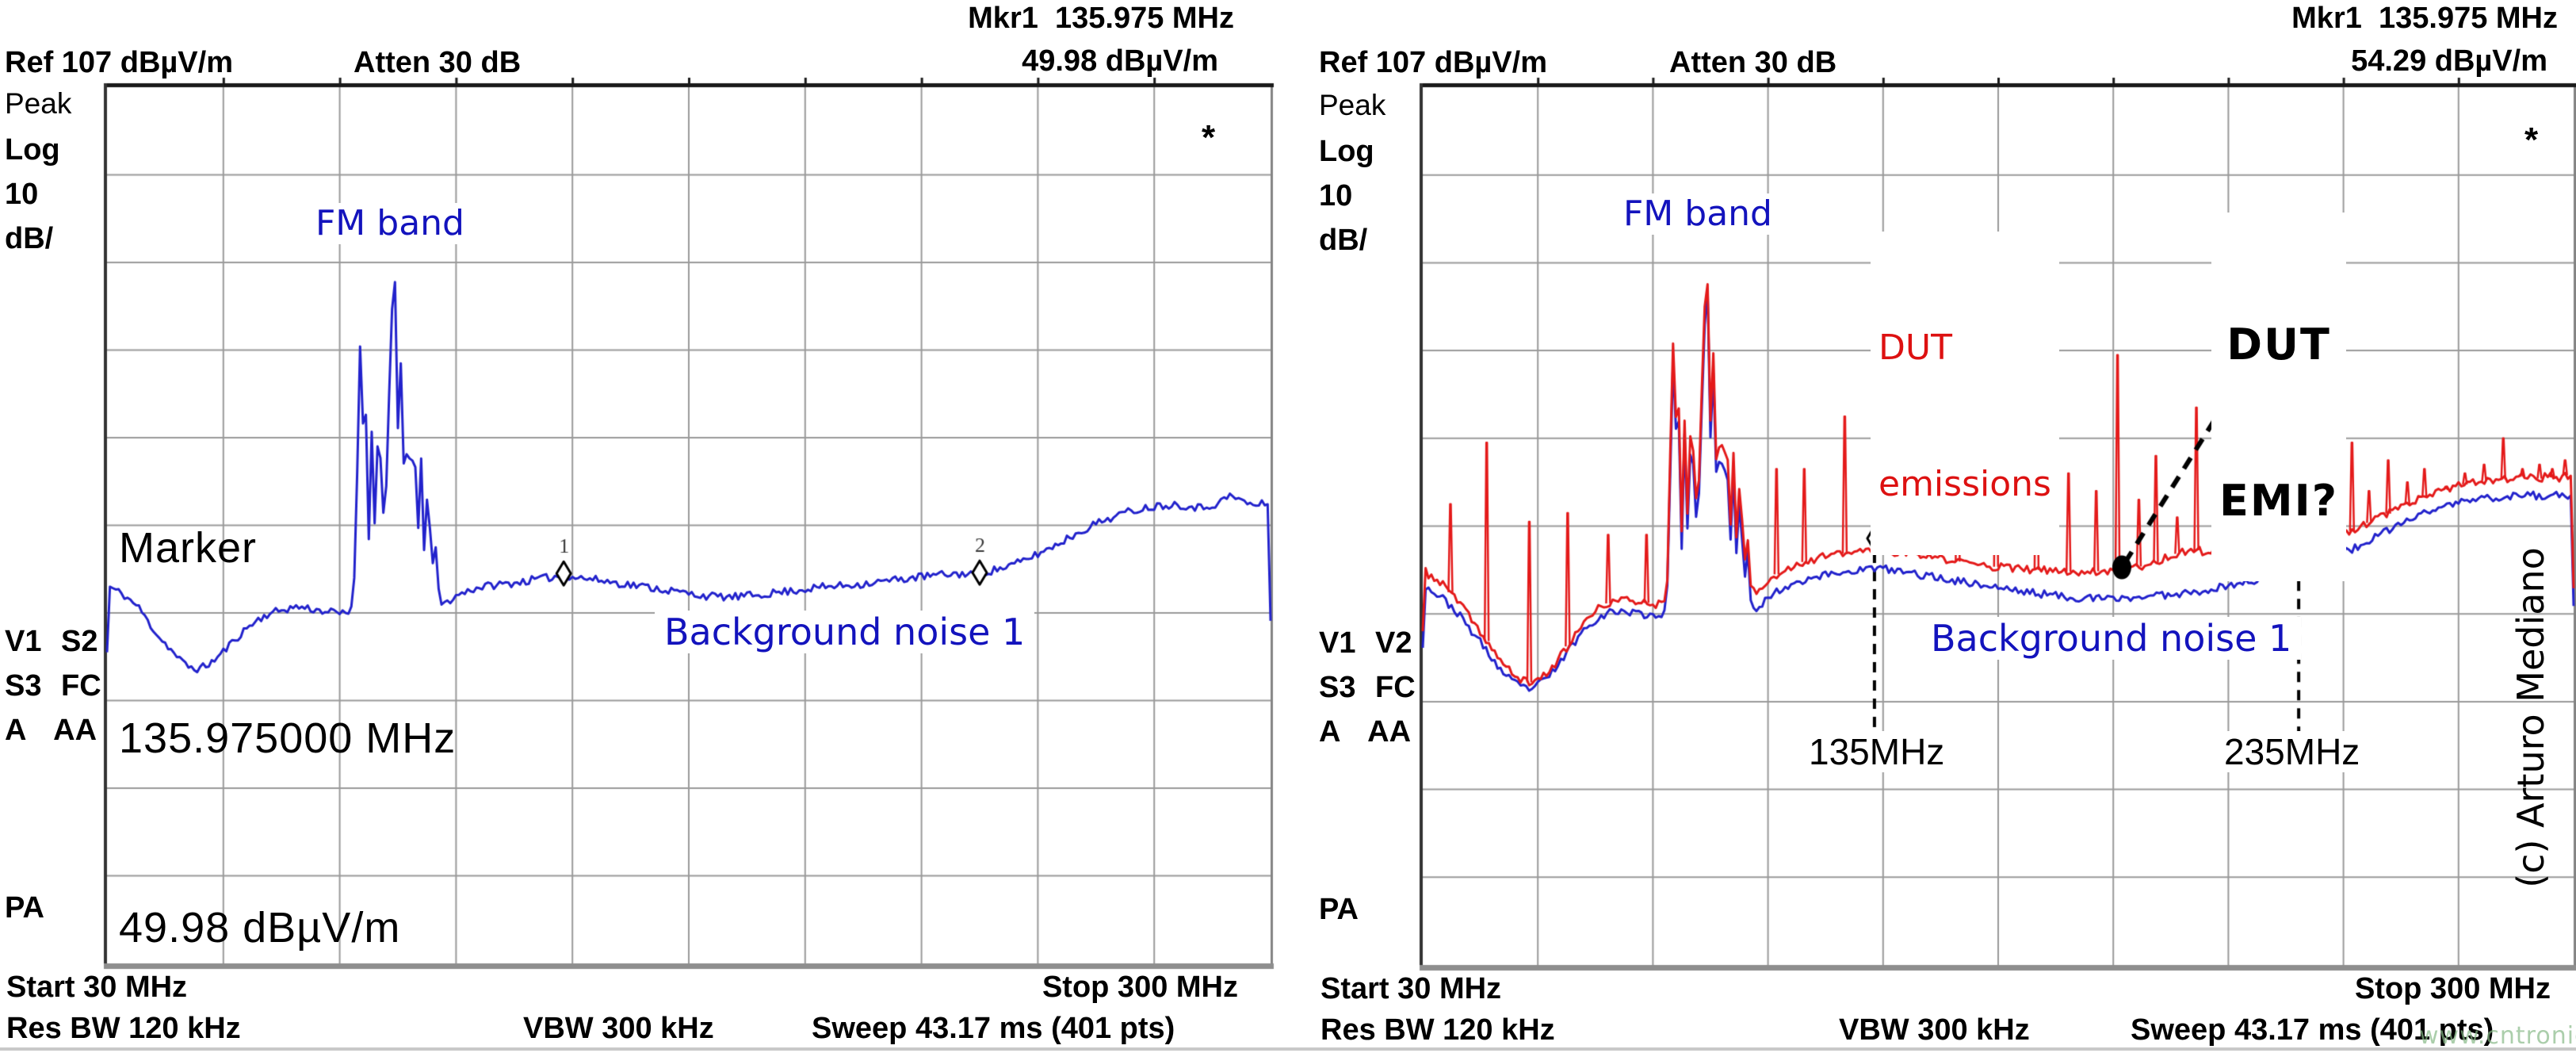 This screenshot has height=1053, width=2576. What do you see at coordinates (2312, 1030) in the screenshot?
I see `right-sweep-time: Sweep 43.17 ms (401 pts)` at bounding box center [2312, 1030].